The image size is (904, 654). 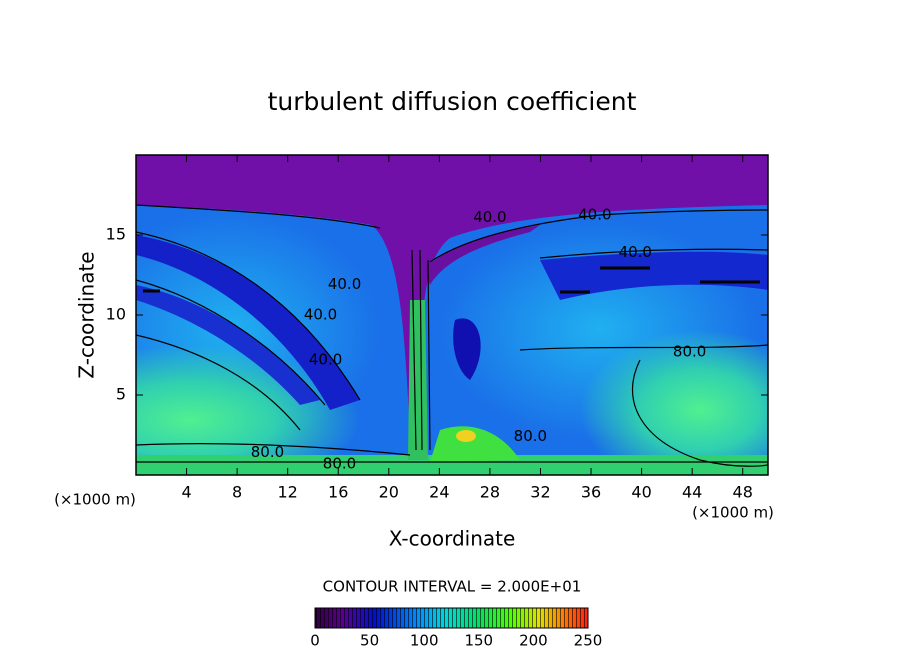 I want to click on x-tick-label: 36, so click(x=591, y=492).